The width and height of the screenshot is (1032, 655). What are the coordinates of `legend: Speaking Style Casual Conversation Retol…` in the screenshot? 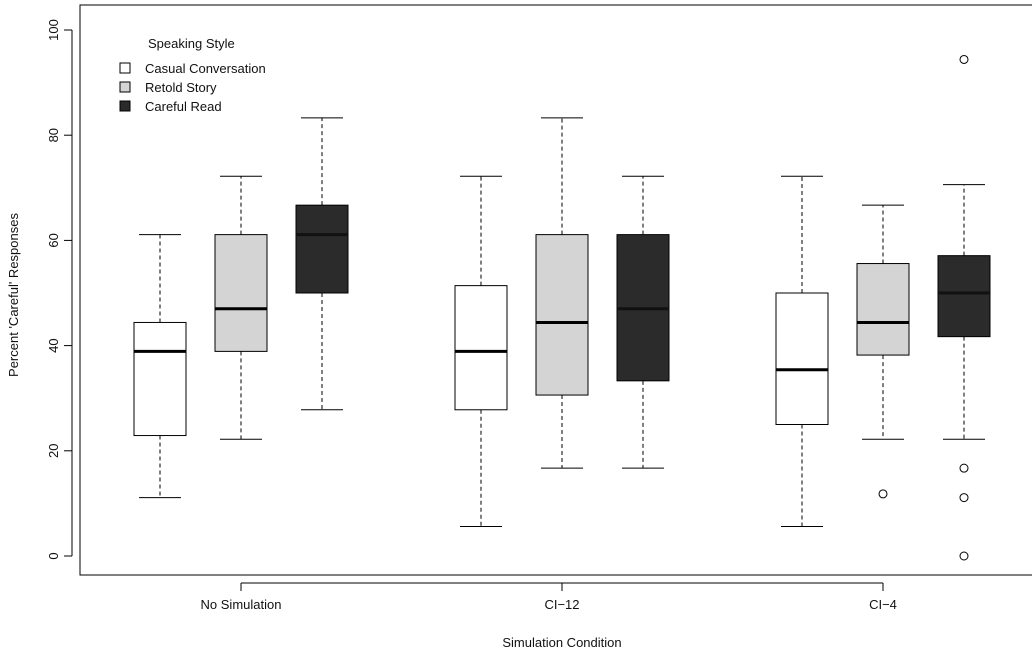 It's located at (192, 75).